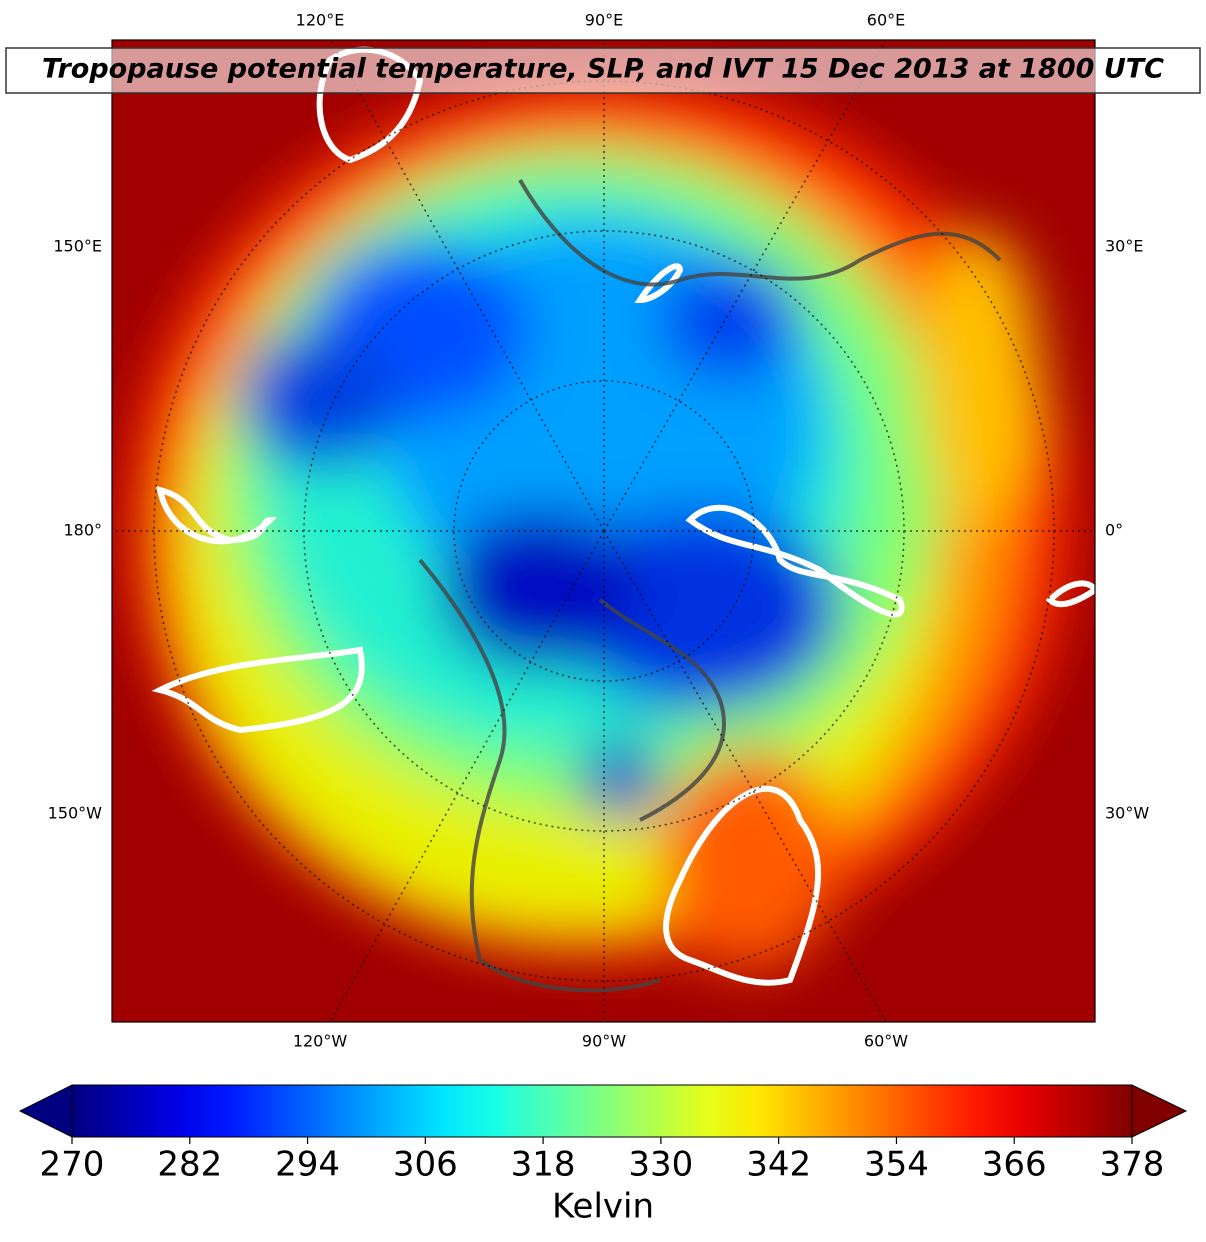 The width and height of the screenshot is (1206, 1242). What do you see at coordinates (82, 530) in the screenshot?
I see `lon-label: 180°` at bounding box center [82, 530].